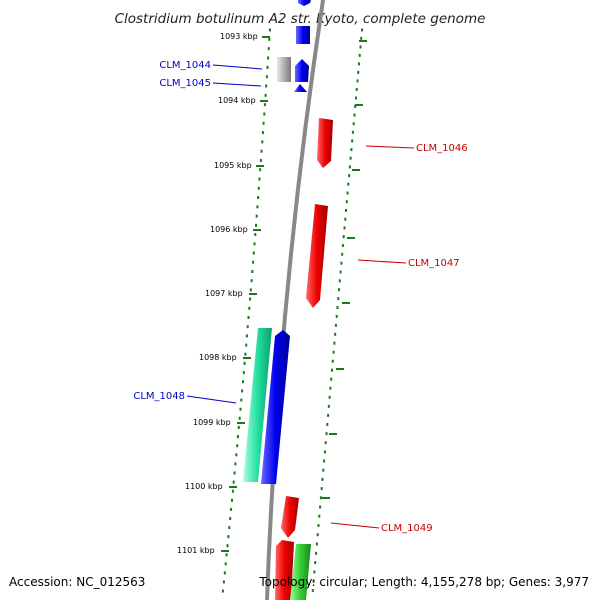 This screenshot has width=600, height=600. What do you see at coordinates (304, 3) in the screenshot?
I see `gene-feature-top-blue` at bounding box center [304, 3].